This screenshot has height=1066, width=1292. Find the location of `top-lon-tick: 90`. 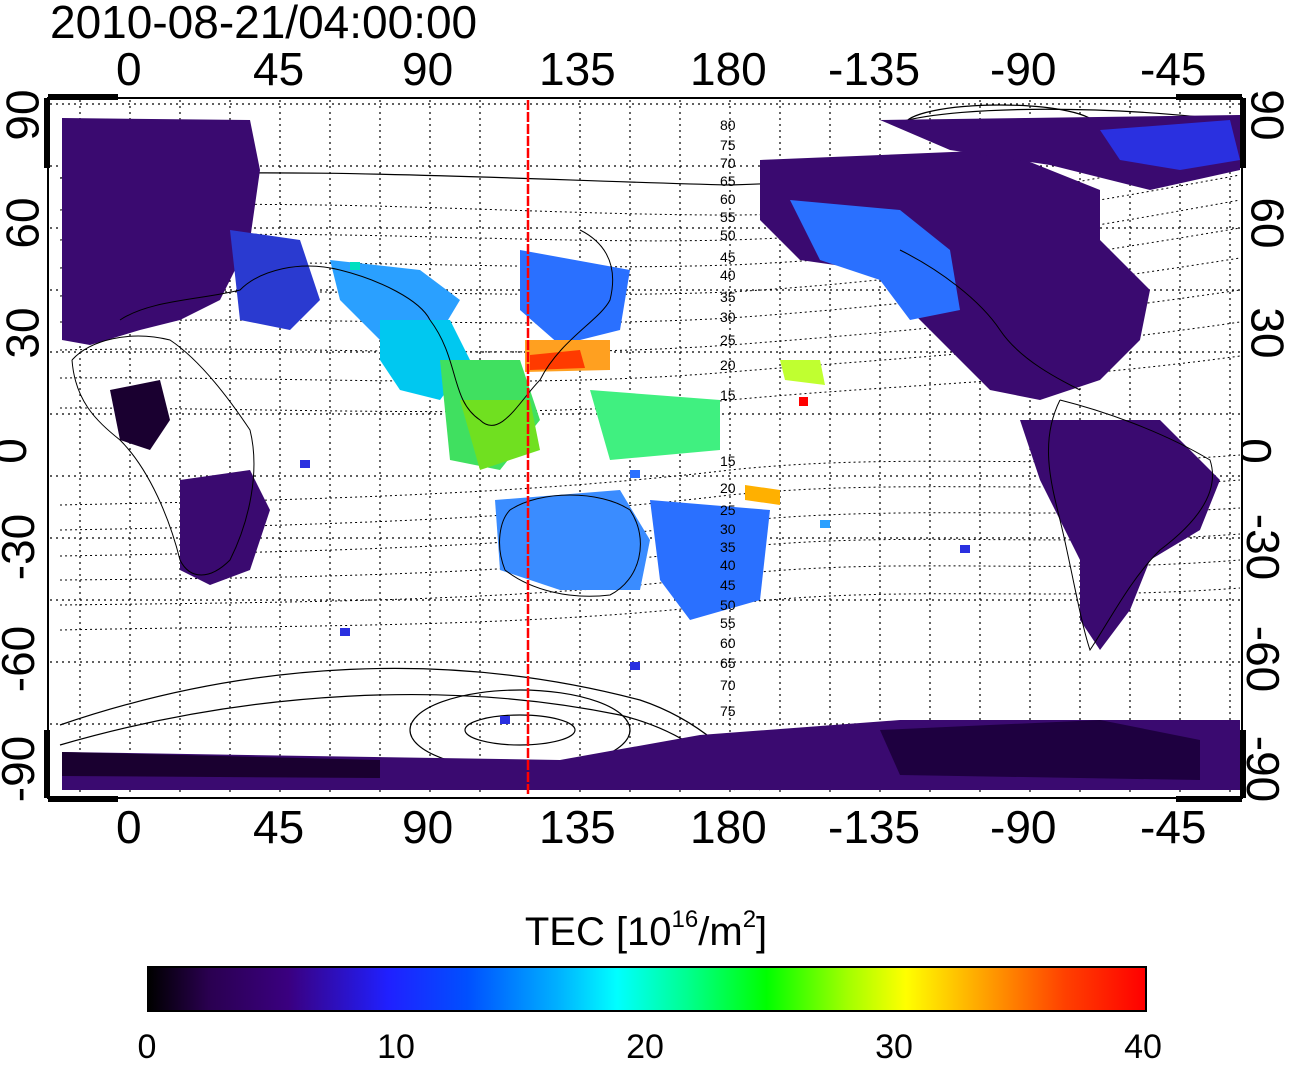

top-lon-tick: 90 is located at coordinates (428, 69).